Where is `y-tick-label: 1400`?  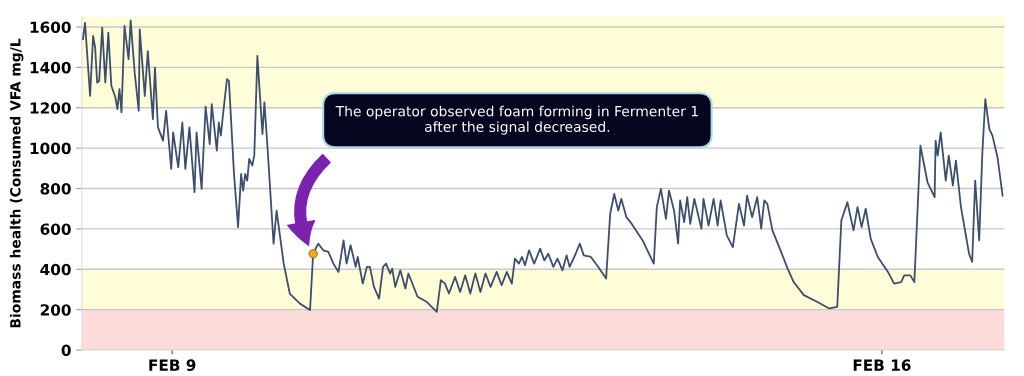
y-tick-label: 1400 is located at coordinates (50, 67).